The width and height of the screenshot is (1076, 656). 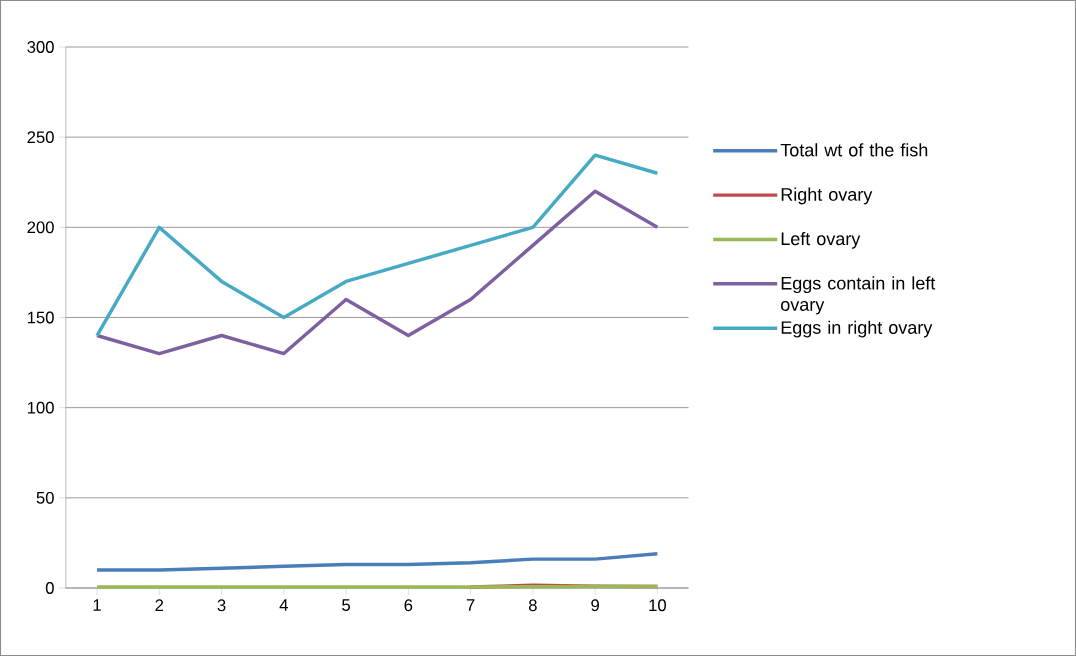 What do you see at coordinates (45, 497) in the screenshot?
I see `y-tick-label: 50` at bounding box center [45, 497].